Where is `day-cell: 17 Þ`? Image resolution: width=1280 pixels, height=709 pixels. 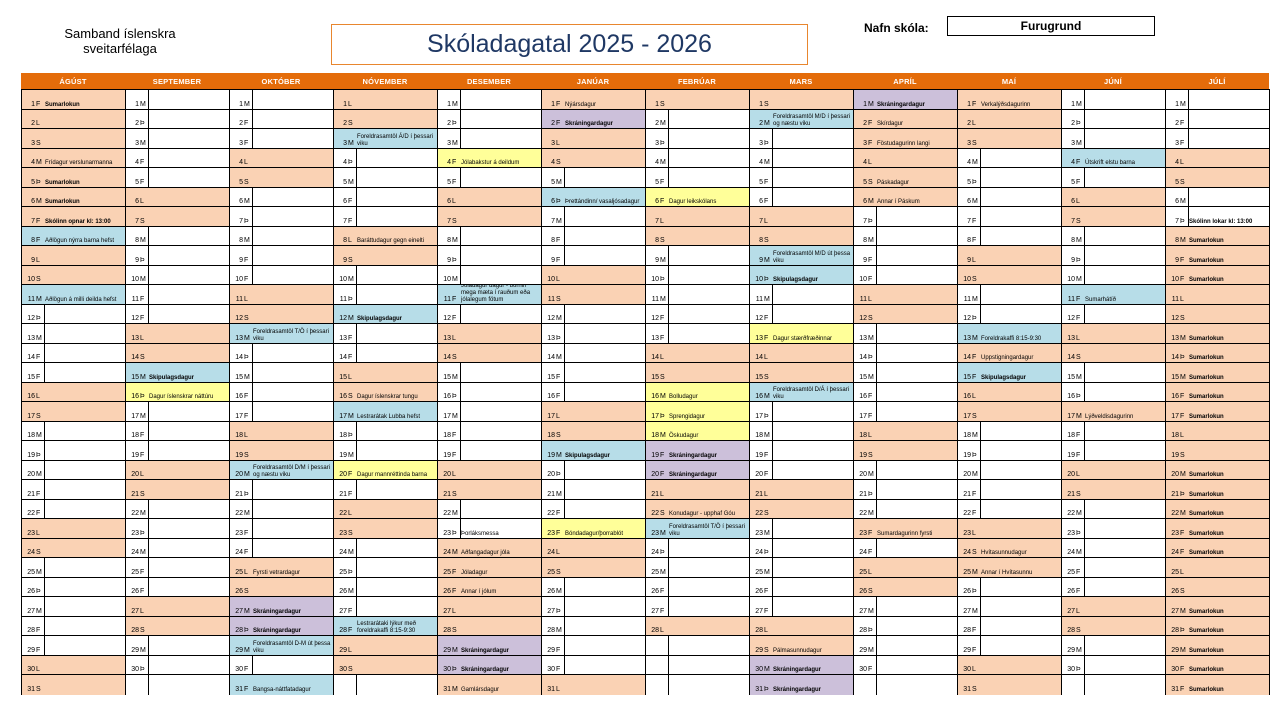 day-cell: 17 Þ is located at coordinates (801, 411).